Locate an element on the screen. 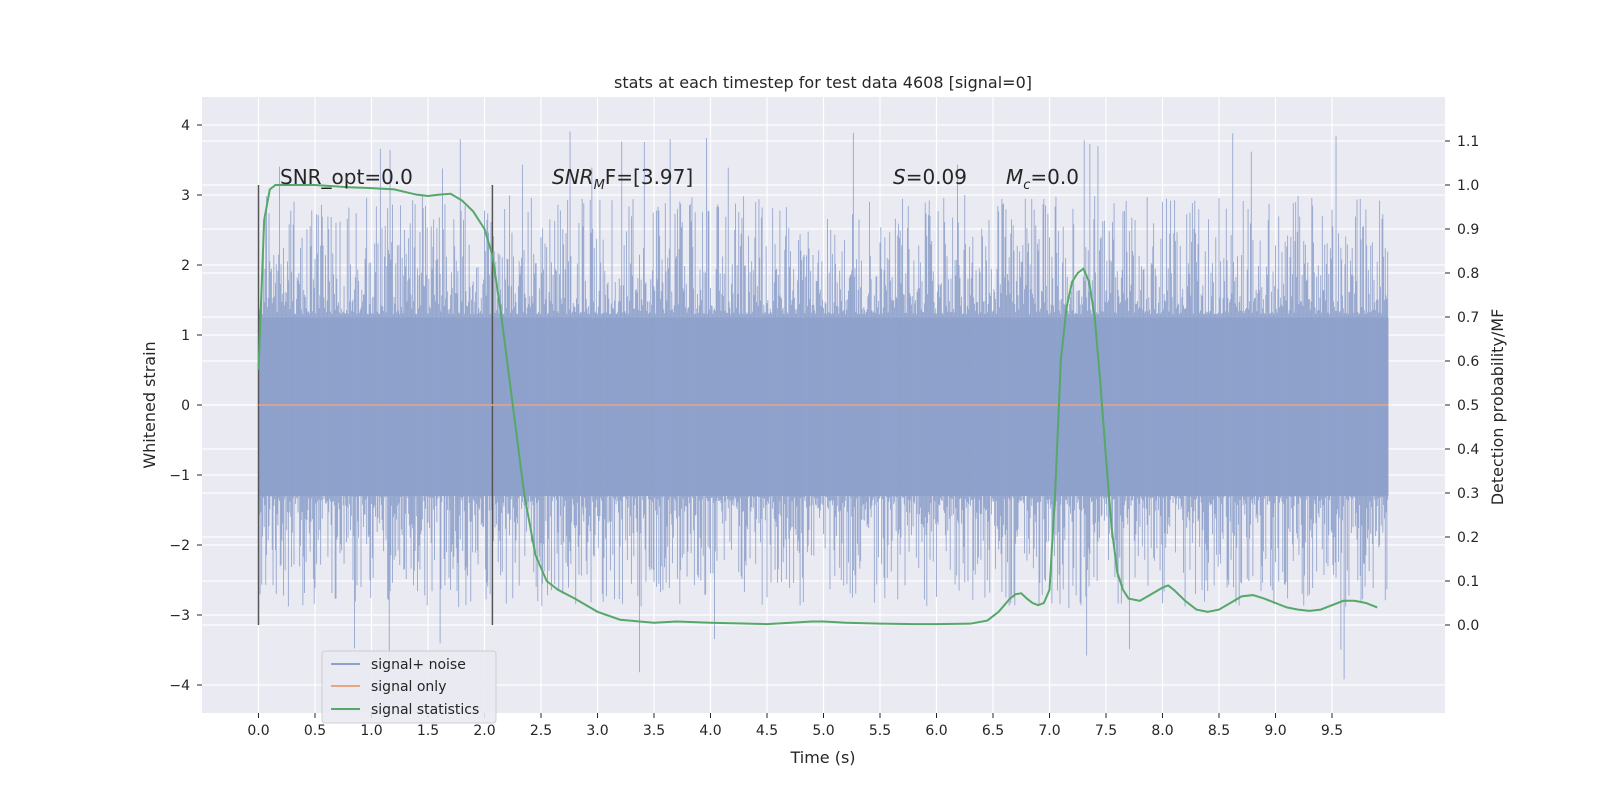 Image resolution: width=1600 pixels, height=800 pixels. annotation-snr-opt: SNR_opt=0.0 is located at coordinates (346, 177).